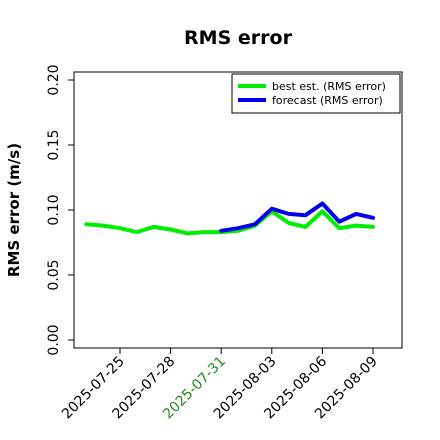 This screenshot has width=440, height=440. I want to click on chart-title: RMS error, so click(238, 38).